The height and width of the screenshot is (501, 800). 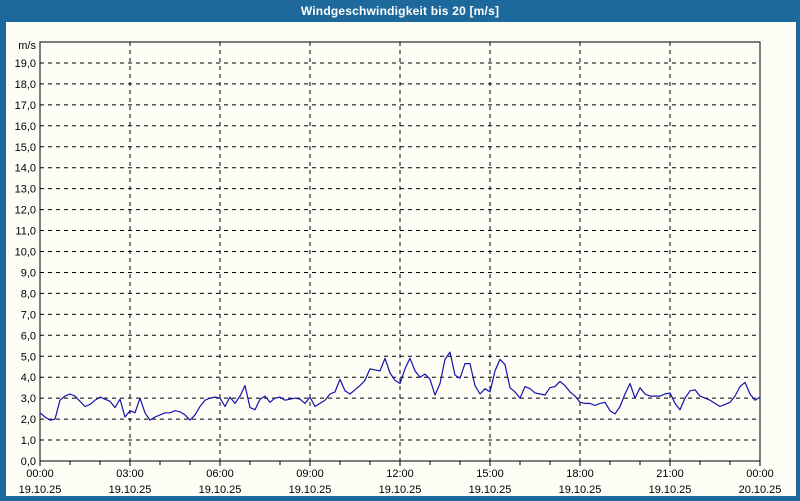 What do you see at coordinates (220, 474) in the screenshot?
I see `x-time-label: 06:00` at bounding box center [220, 474].